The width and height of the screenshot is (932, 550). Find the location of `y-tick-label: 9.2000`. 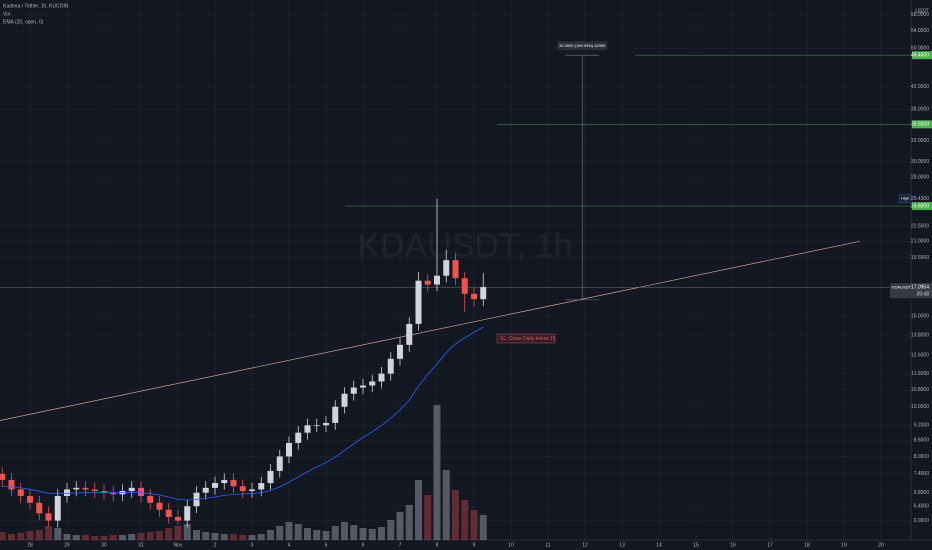

y-tick-label: 9.2000 is located at coordinates (922, 426).